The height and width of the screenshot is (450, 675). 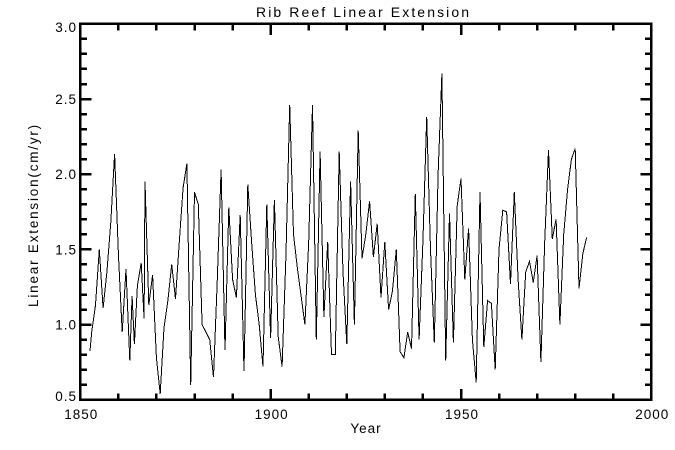 What do you see at coordinates (66, 249) in the screenshot?
I see `svg-text: 1.5` at bounding box center [66, 249].